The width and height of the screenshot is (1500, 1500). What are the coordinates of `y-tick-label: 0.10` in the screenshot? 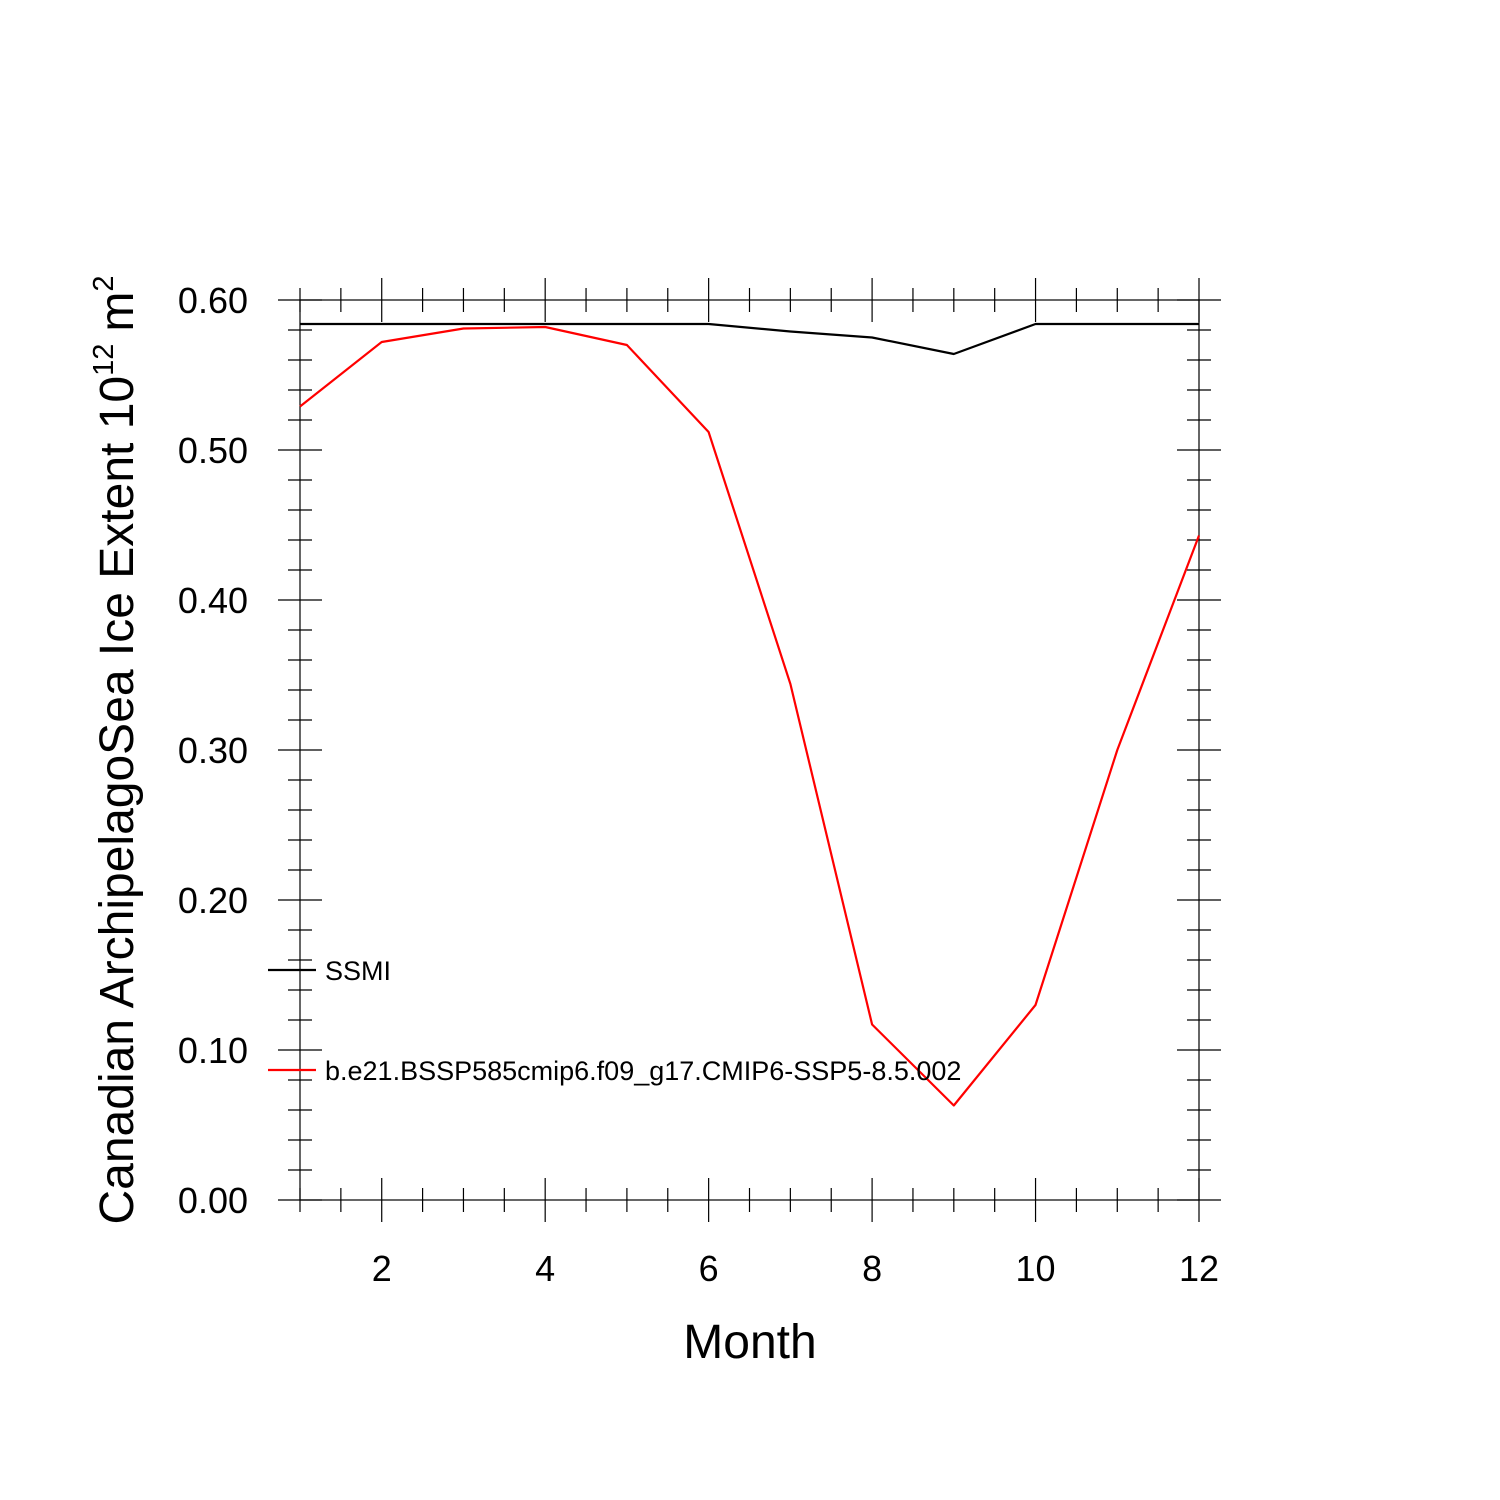 It's located at (213, 1050).